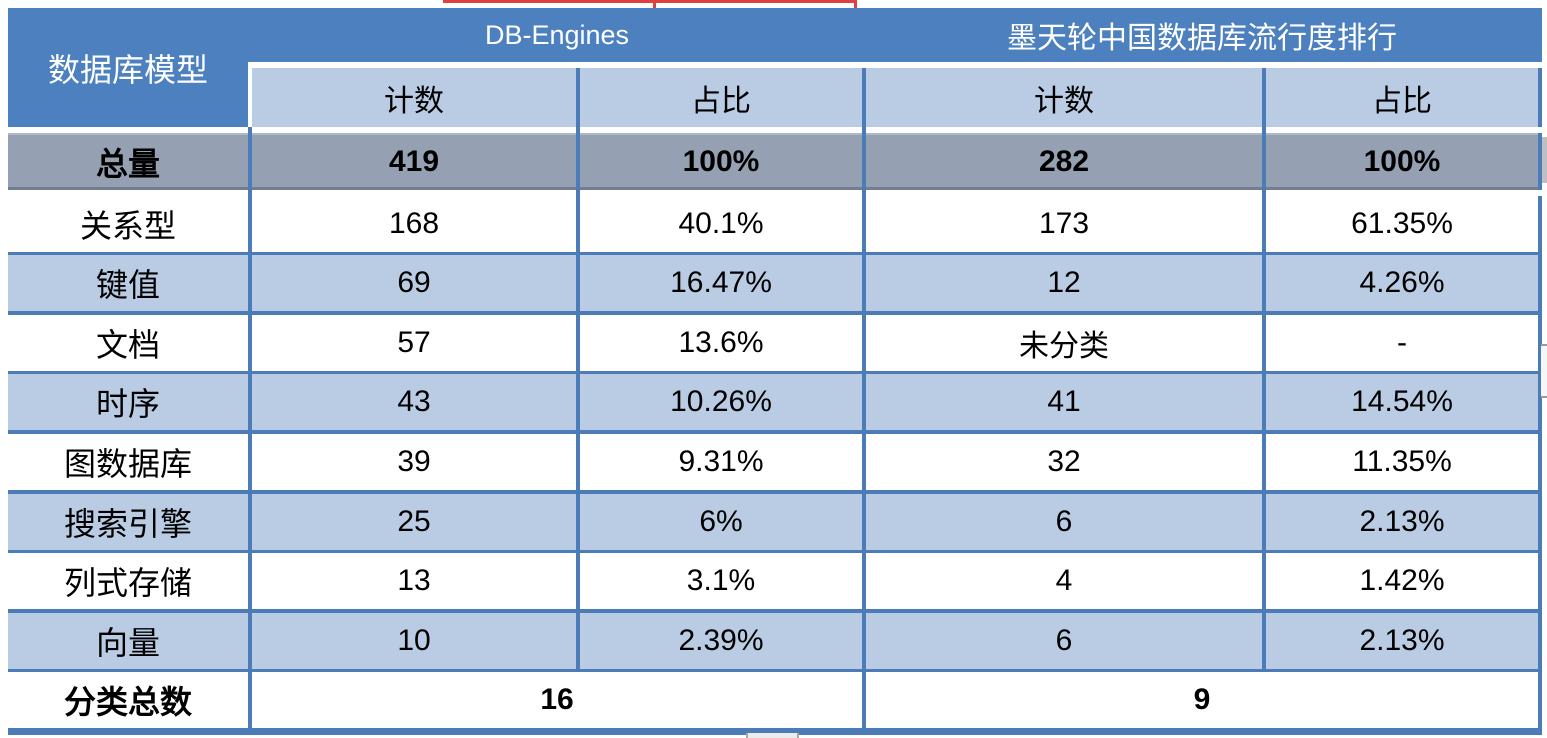 This screenshot has width=1547, height=738. I want to click on footer-row: 分类总数 16 9, so click(775, 700).